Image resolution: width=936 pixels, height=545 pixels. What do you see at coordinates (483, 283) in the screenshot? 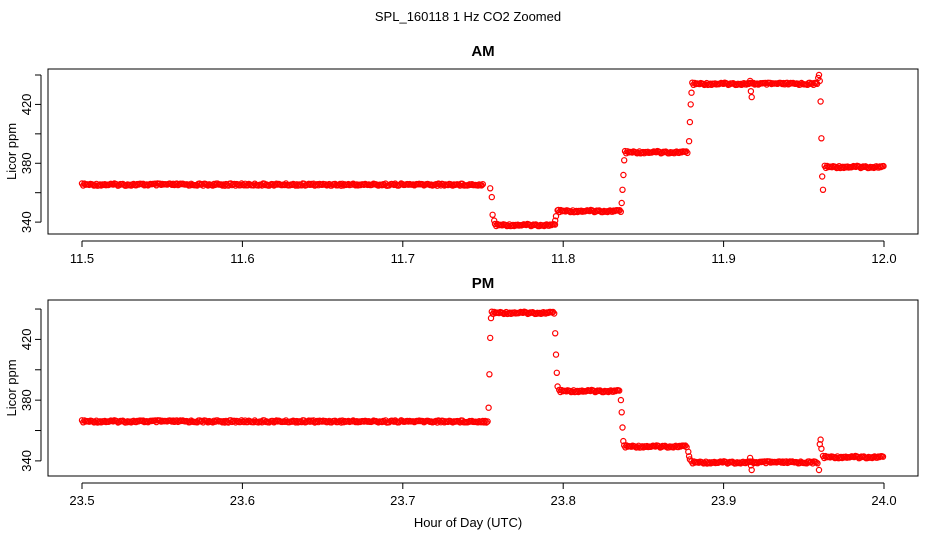
I see `panel-title: PM` at bounding box center [483, 283].